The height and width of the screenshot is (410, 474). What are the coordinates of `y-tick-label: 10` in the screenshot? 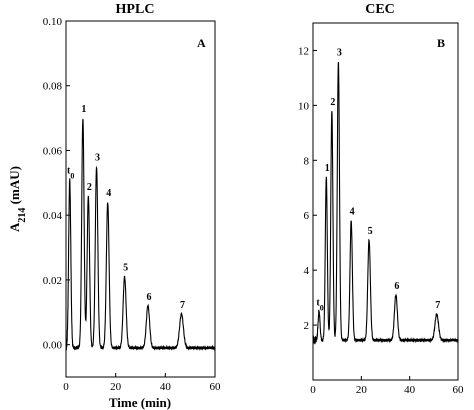 It's located at (304, 106).